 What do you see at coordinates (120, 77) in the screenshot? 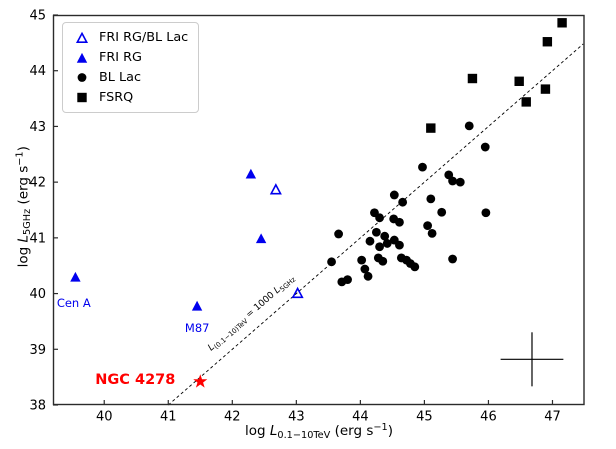
I see `legend-label: BL Lac` at bounding box center [120, 77].